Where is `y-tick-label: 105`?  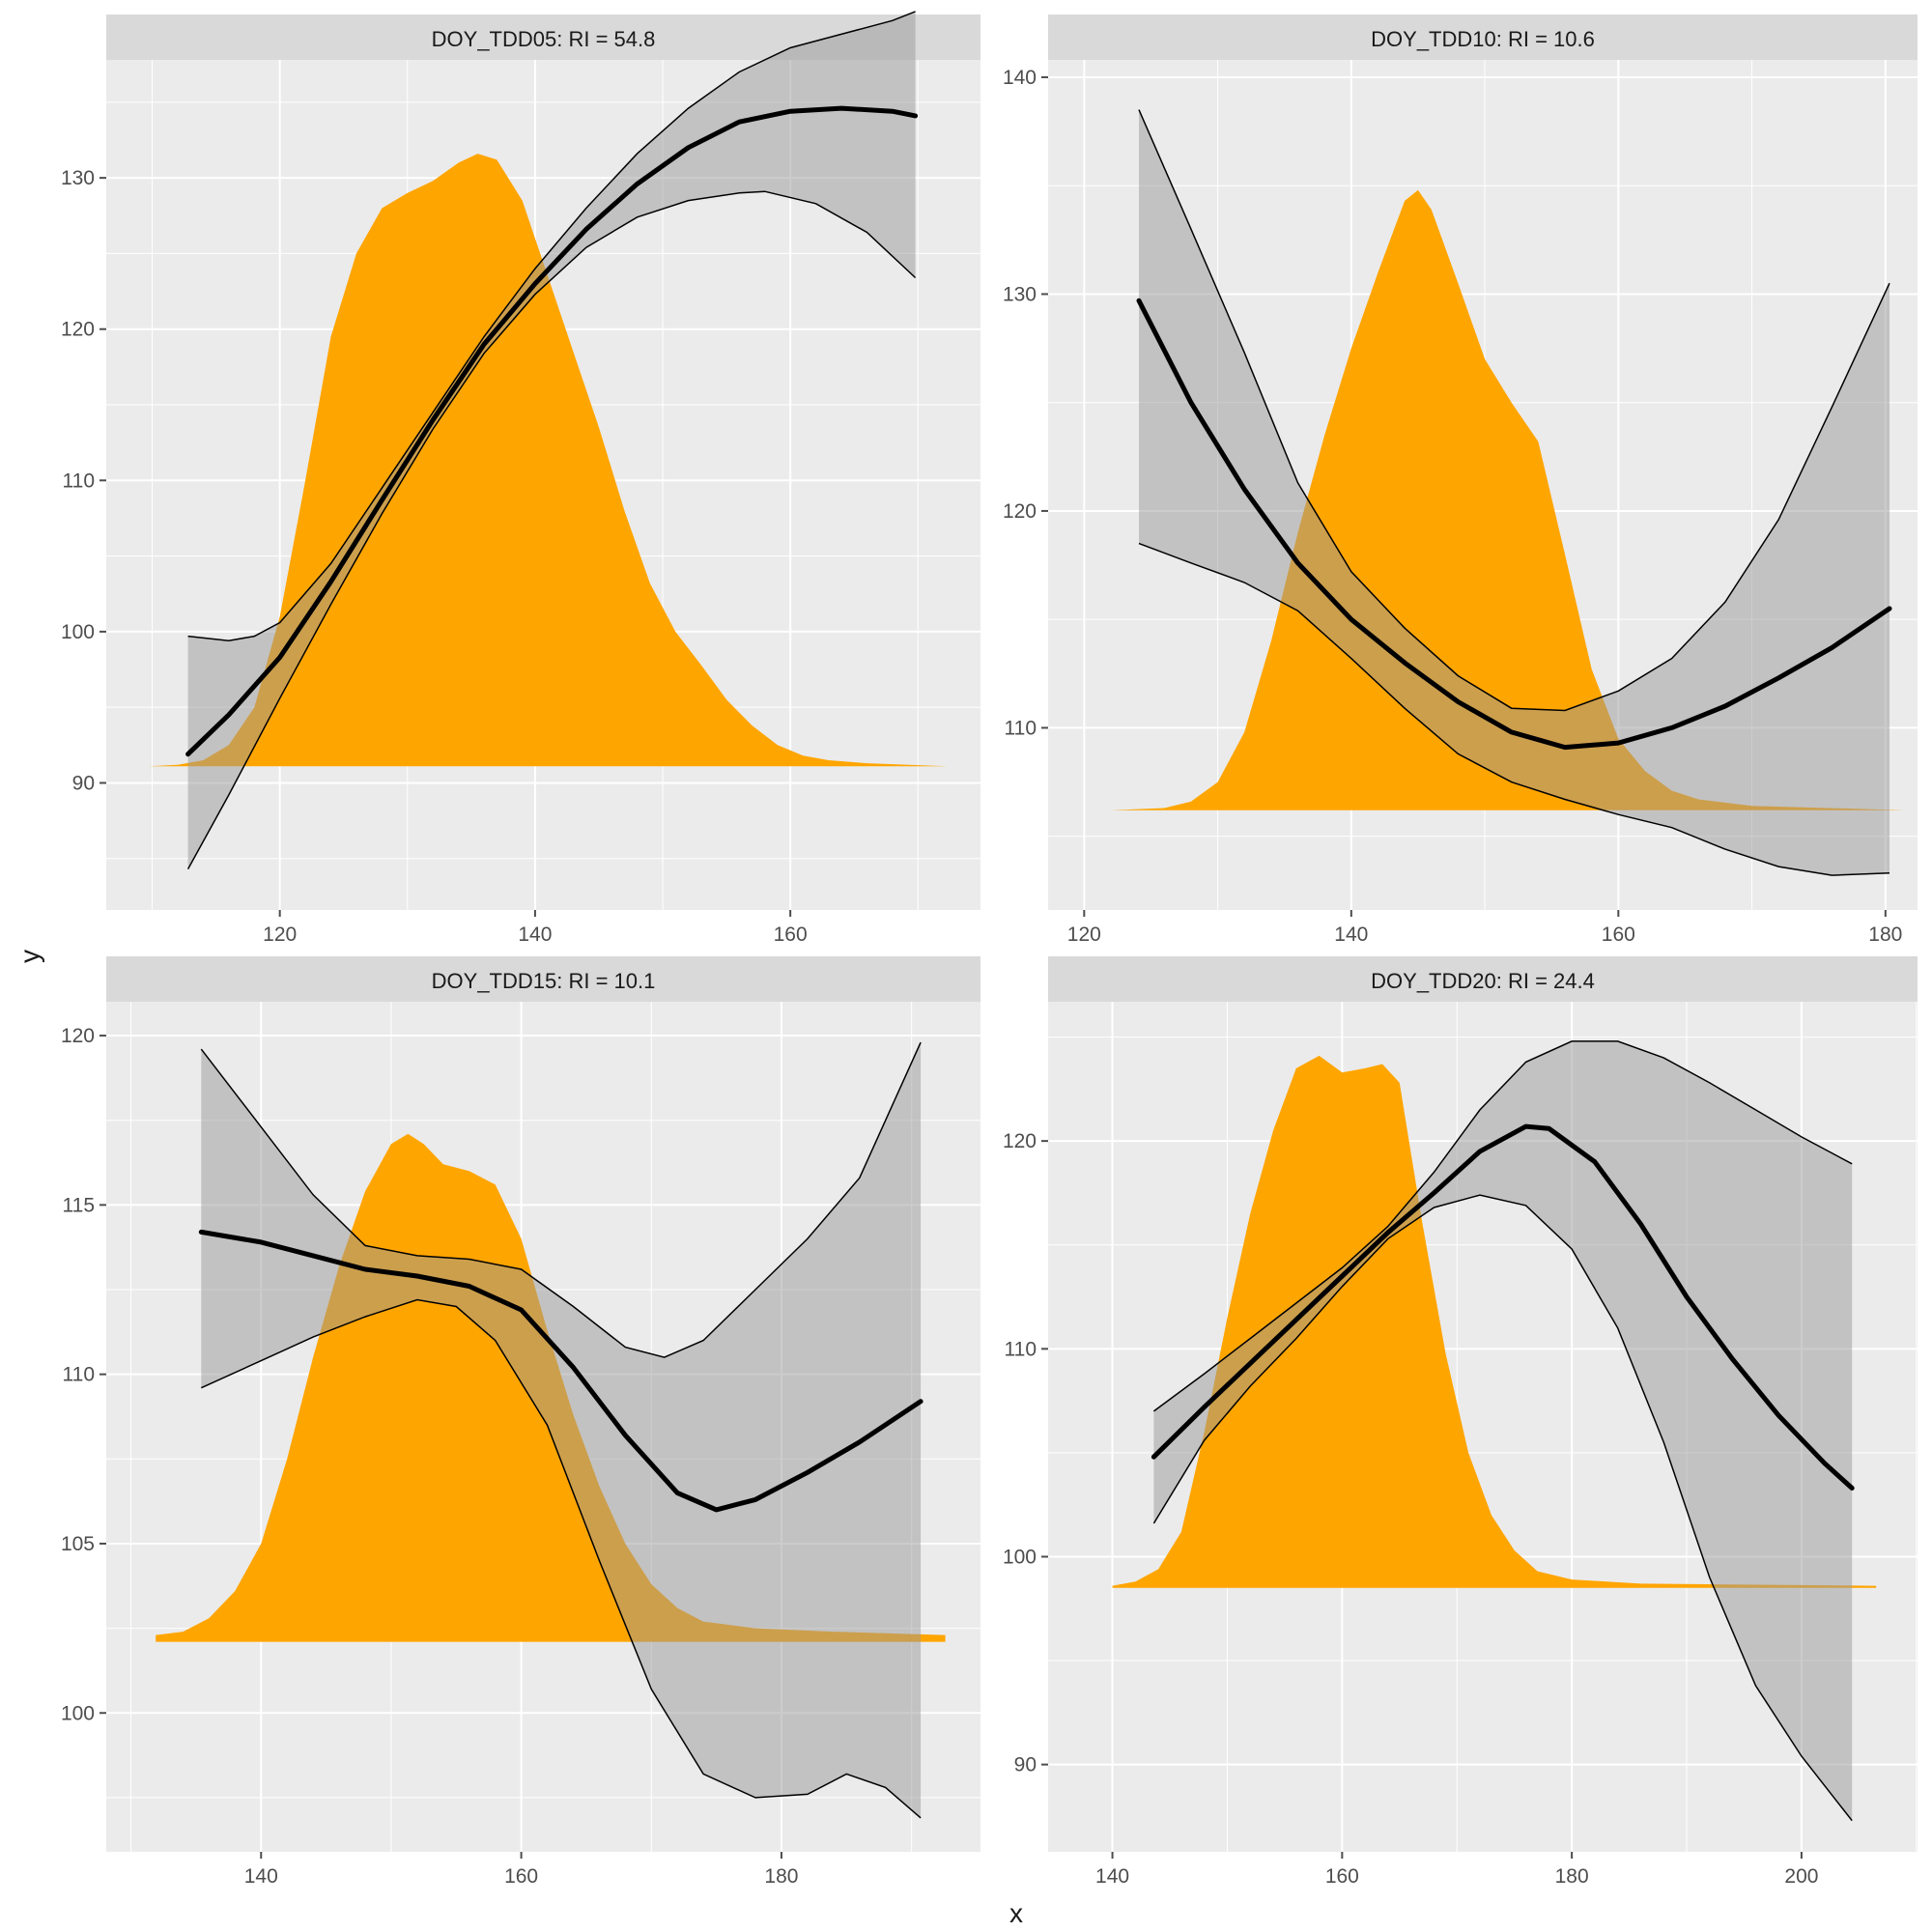 y-tick-label: 105 is located at coordinates (78, 1544).